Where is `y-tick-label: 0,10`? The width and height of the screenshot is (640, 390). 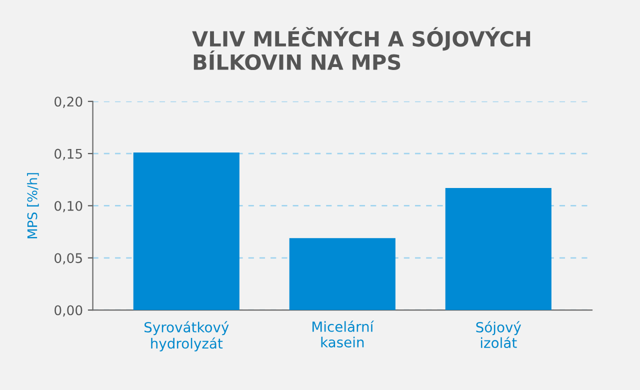 y-tick-label: 0,10 is located at coordinates (68, 206).